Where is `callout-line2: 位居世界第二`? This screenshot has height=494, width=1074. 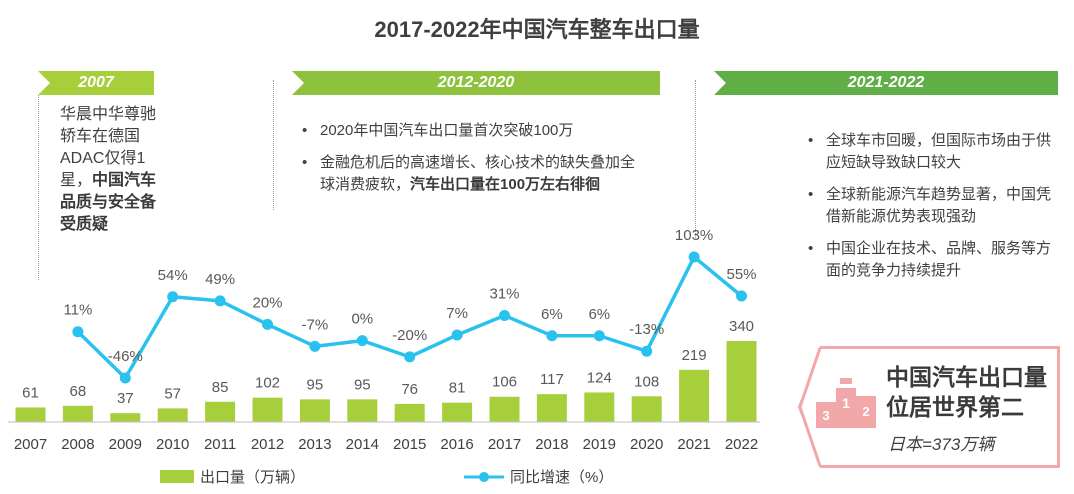 callout-line2: 位居世界第二 is located at coordinates (955, 407).